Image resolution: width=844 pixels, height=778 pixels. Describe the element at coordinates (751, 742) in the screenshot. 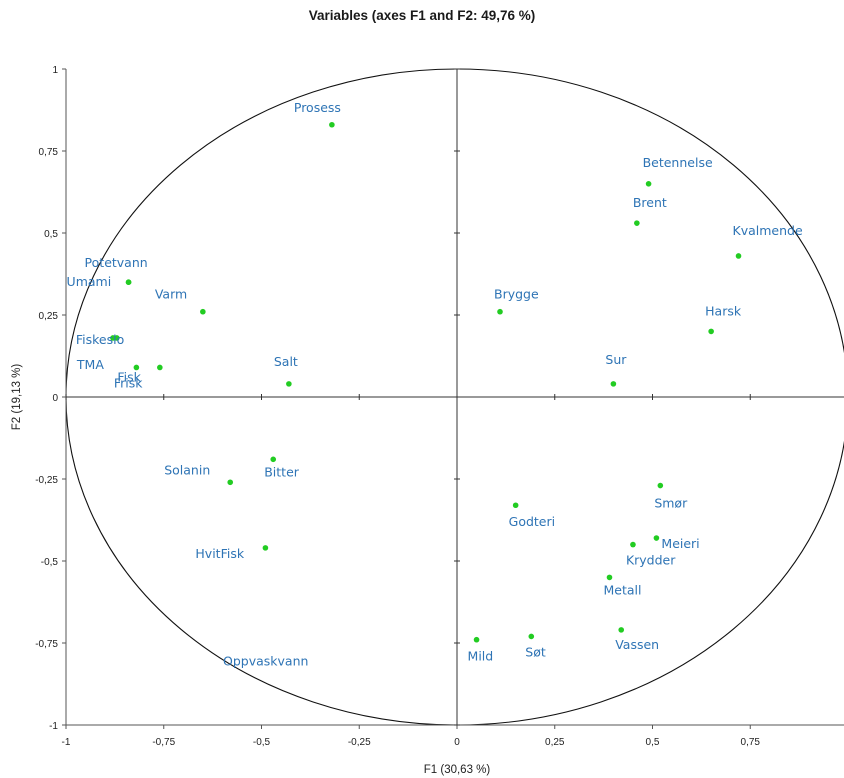

I see `x-tick-label: 0,75` at that location.